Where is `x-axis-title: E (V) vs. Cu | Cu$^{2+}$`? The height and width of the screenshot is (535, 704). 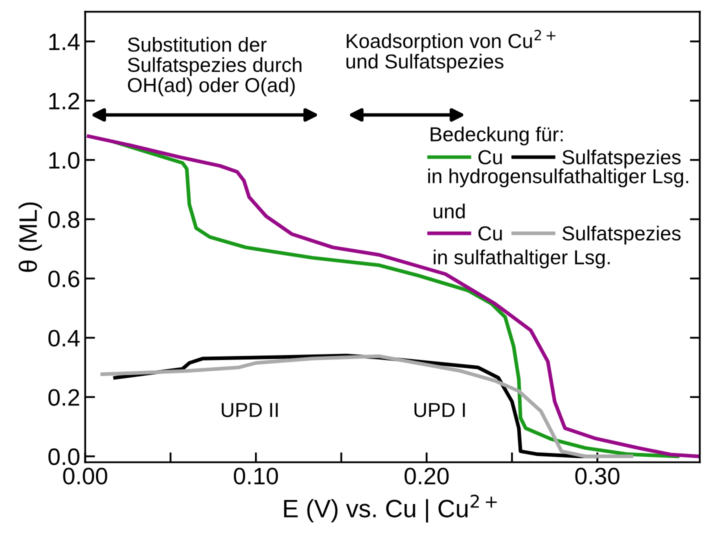
x-axis-title: E (V) vs. Cu | Cu$^{2+}$ is located at coordinates (390, 508).